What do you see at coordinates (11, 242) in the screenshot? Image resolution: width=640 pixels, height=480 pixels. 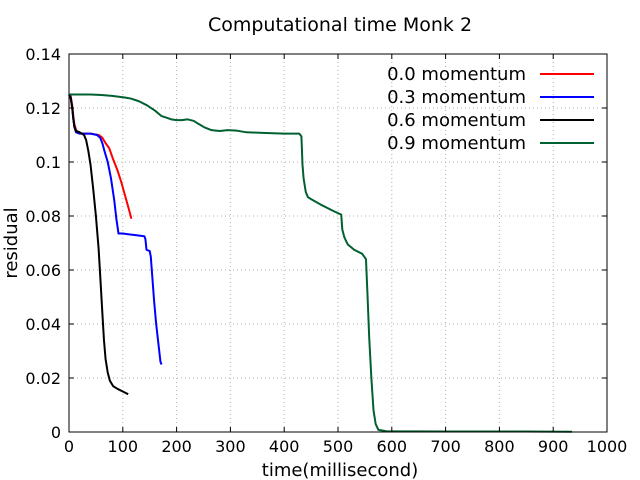 I see `y-axis-label: residual` at bounding box center [11, 242].